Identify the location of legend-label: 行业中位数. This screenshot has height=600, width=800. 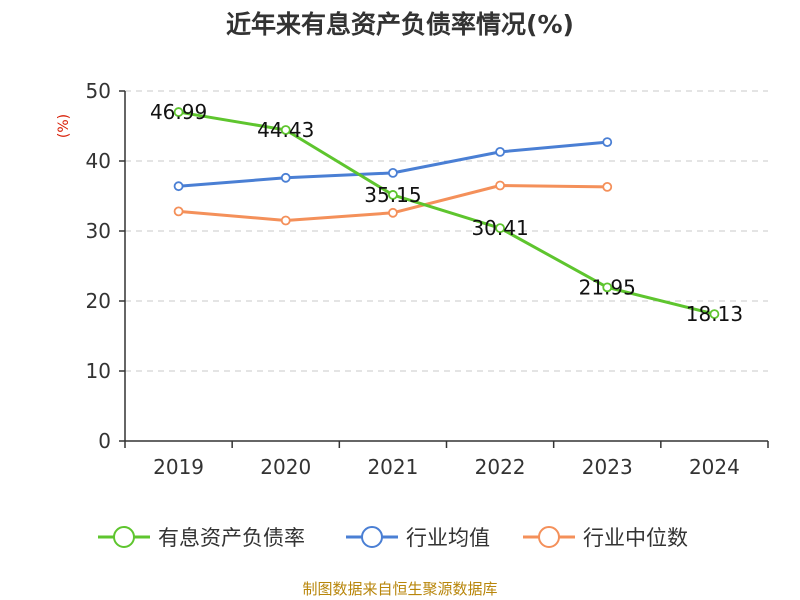
(635, 538).